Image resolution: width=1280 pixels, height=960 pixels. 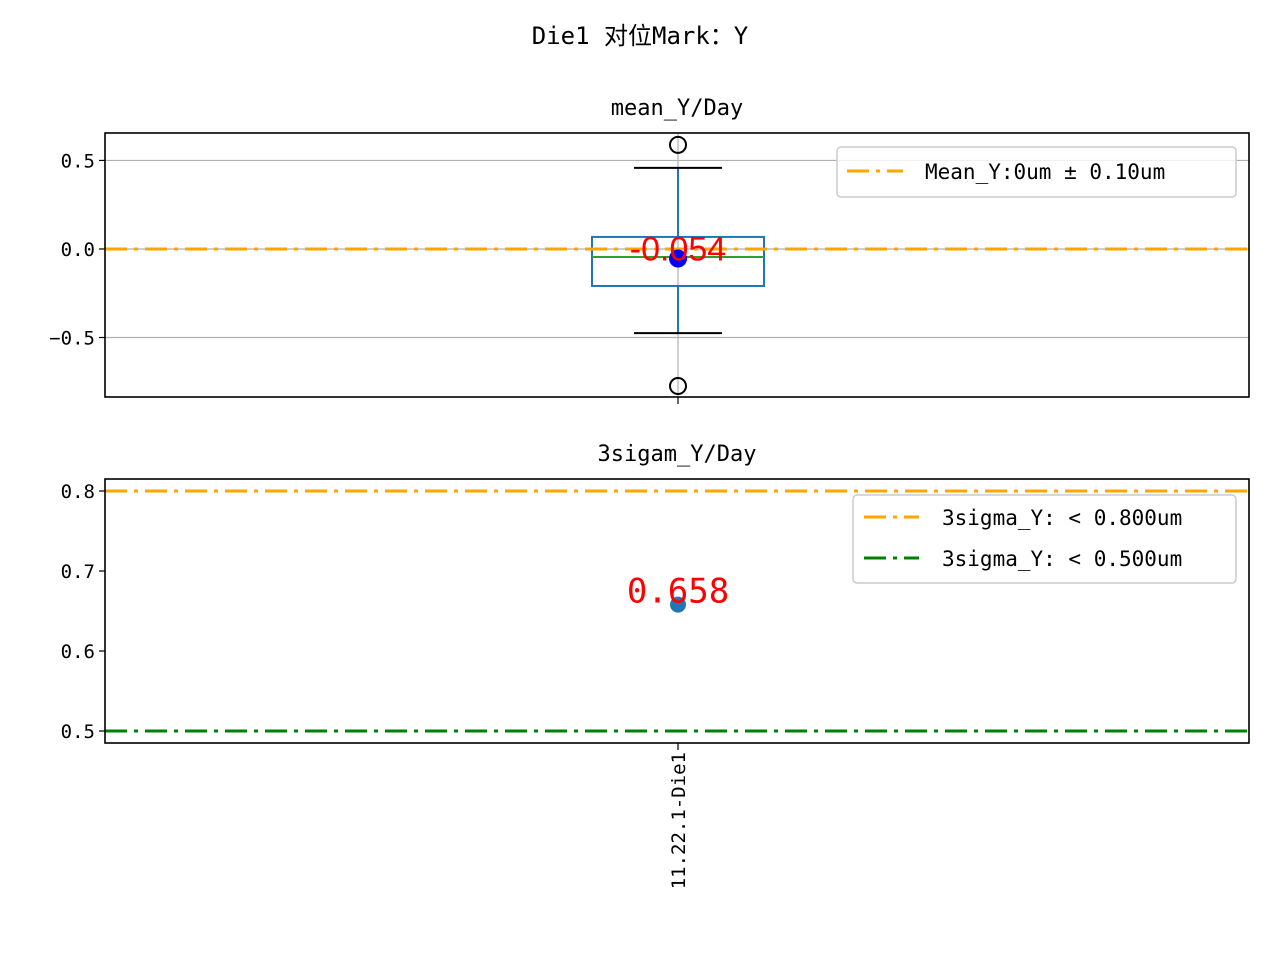 I want to click on data-point, so click(x=678, y=604).